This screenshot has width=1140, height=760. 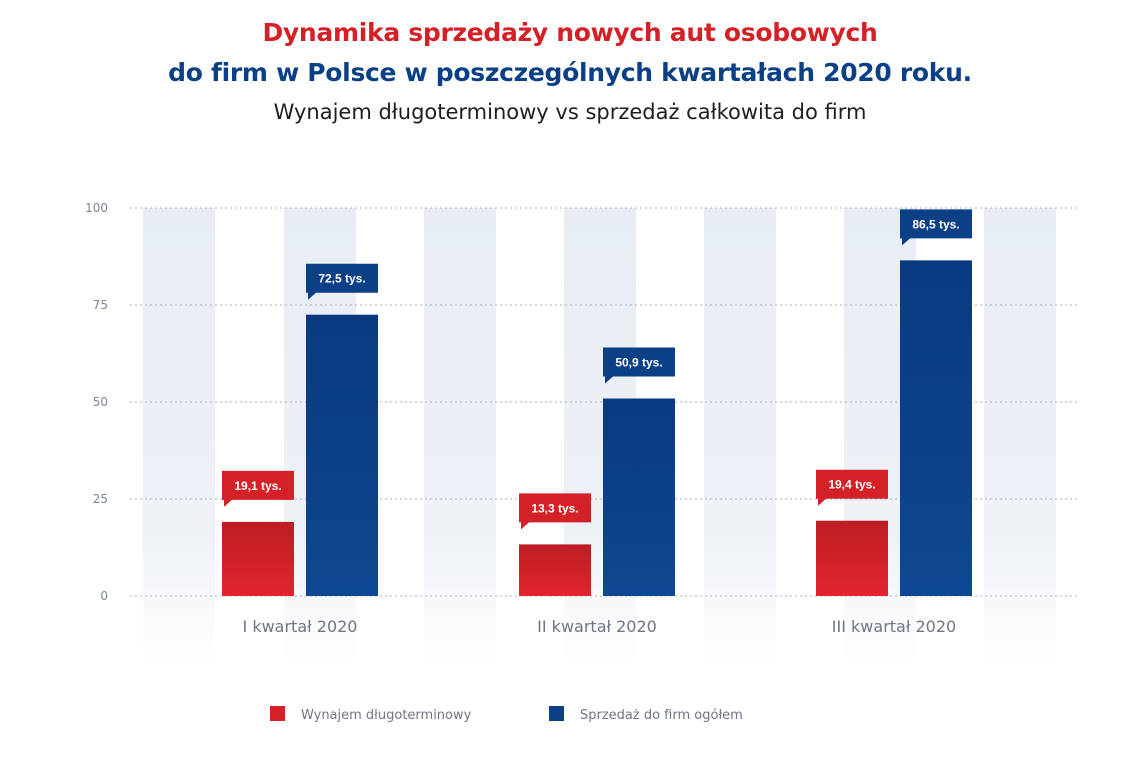 I want to click on data-label: 50,9 tys., so click(x=639, y=365).